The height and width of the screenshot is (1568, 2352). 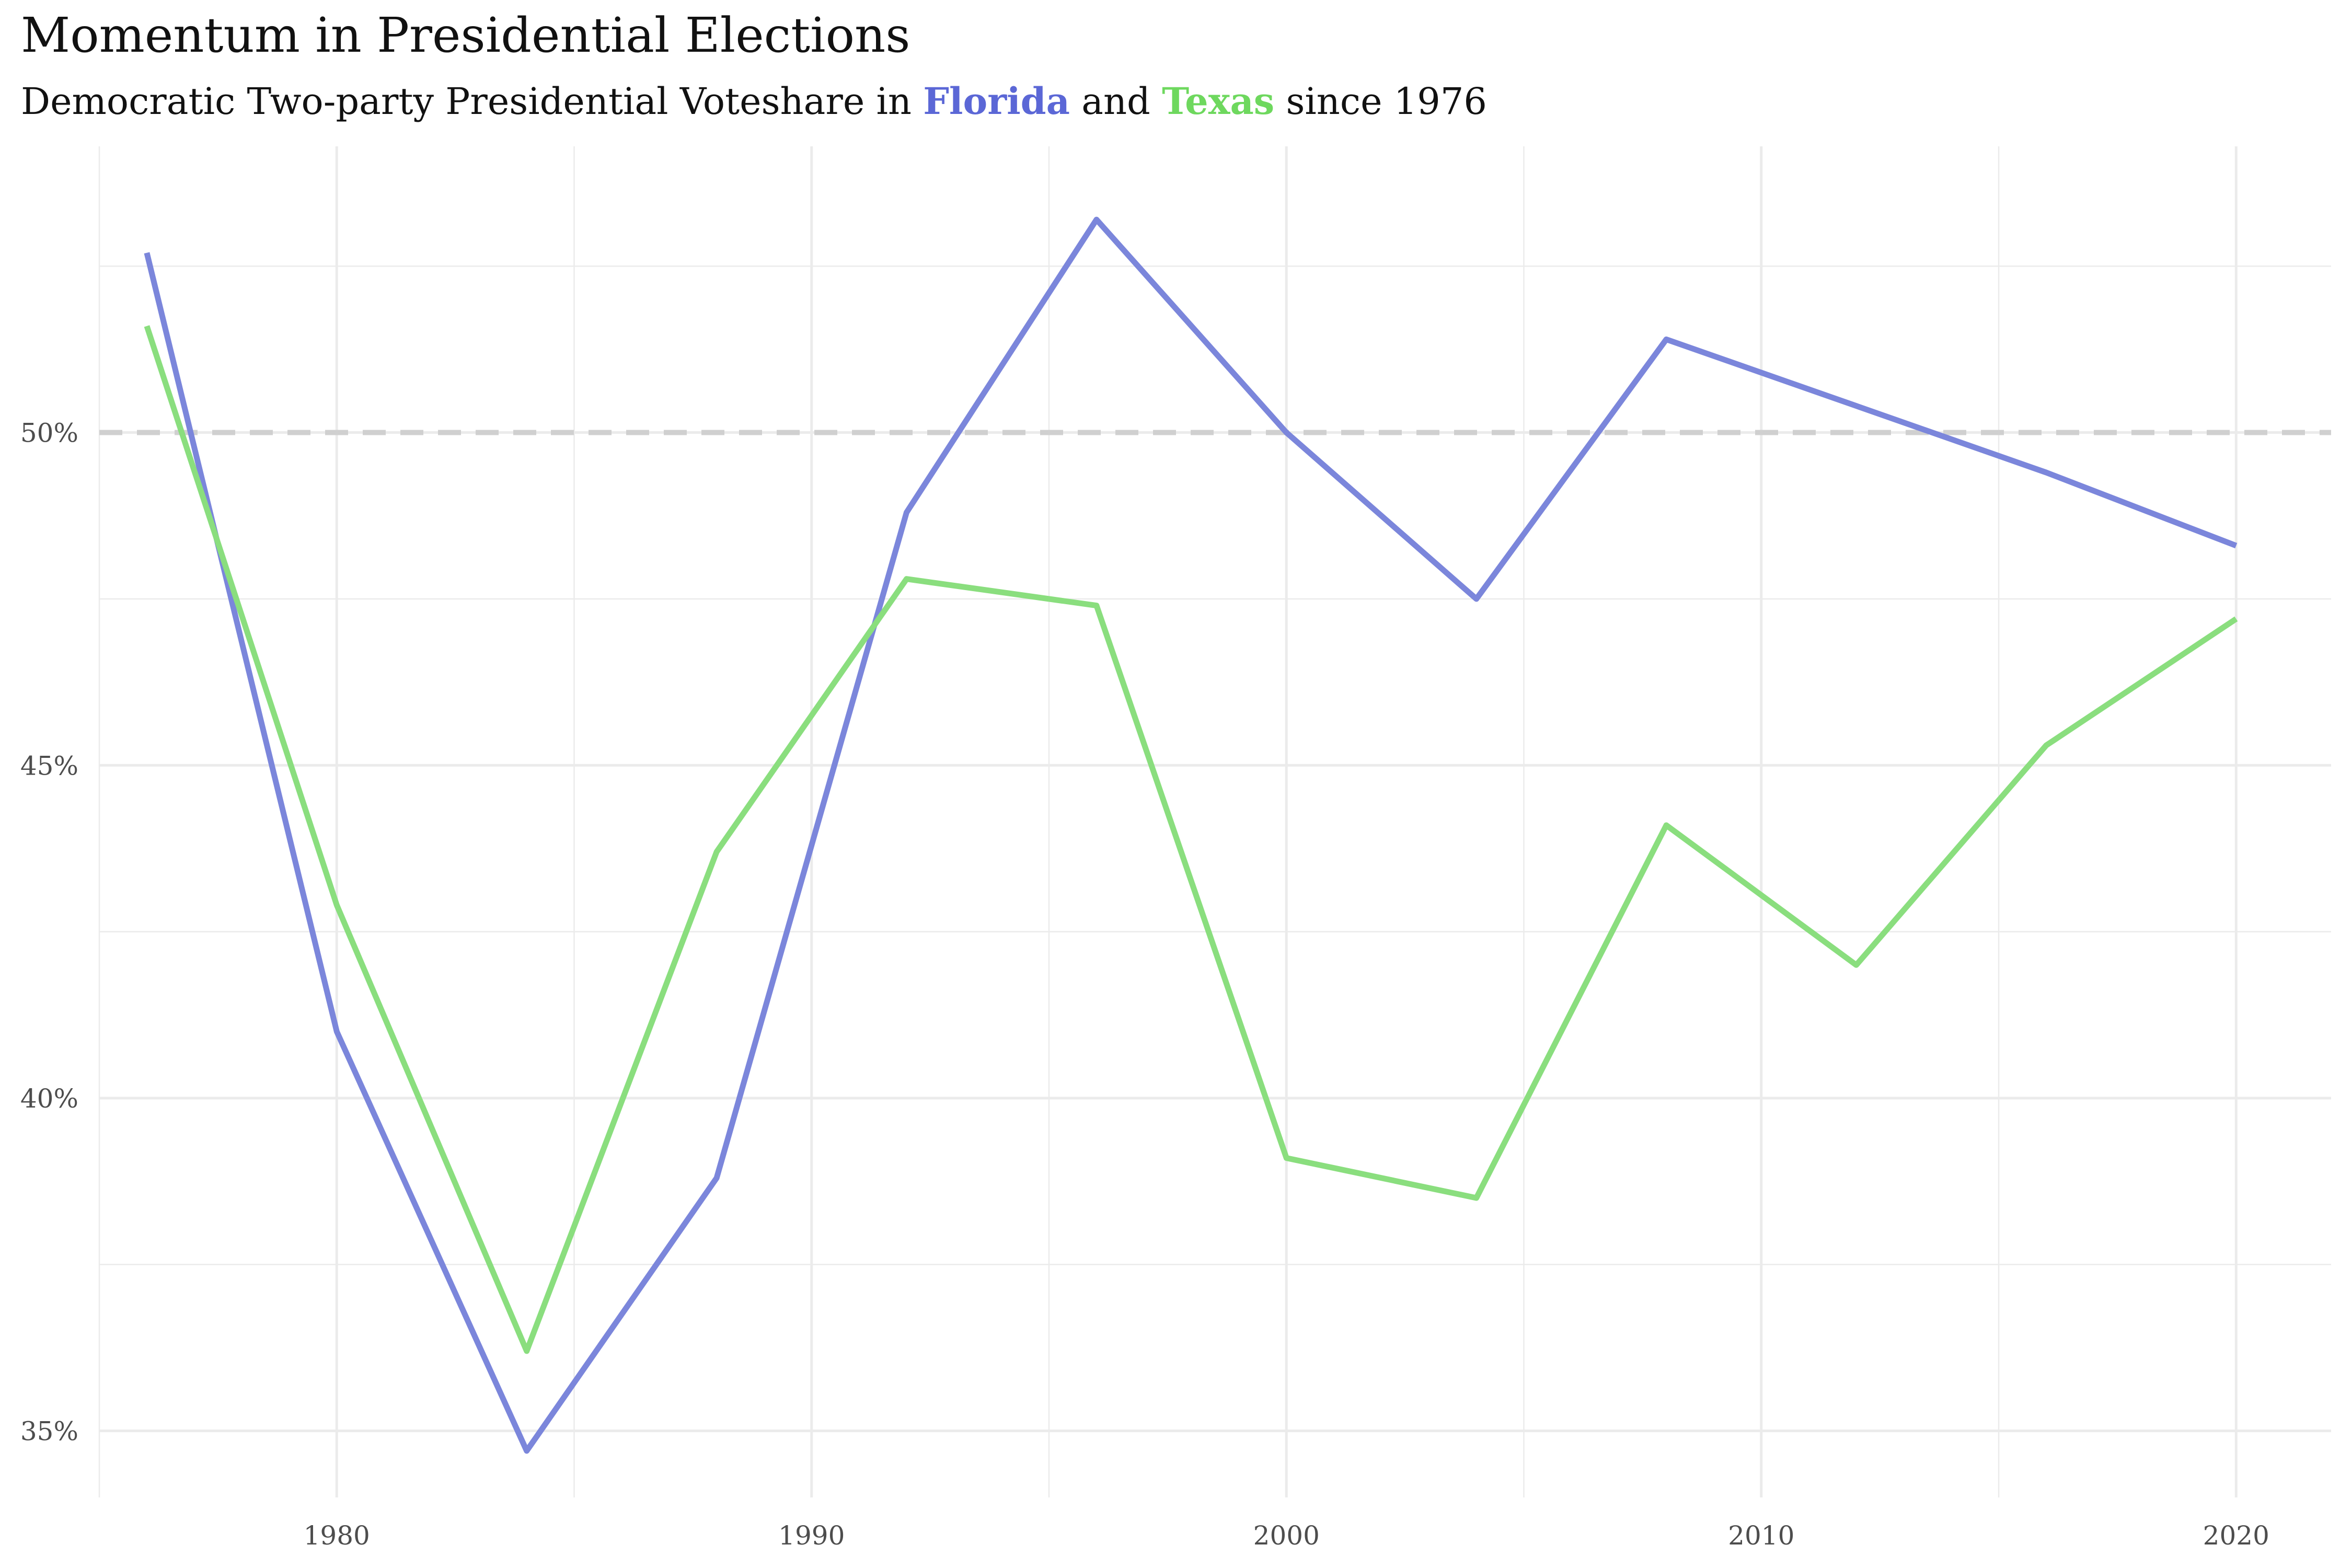 I want to click on y-tick-label-40: 40%, so click(x=49, y=1098).